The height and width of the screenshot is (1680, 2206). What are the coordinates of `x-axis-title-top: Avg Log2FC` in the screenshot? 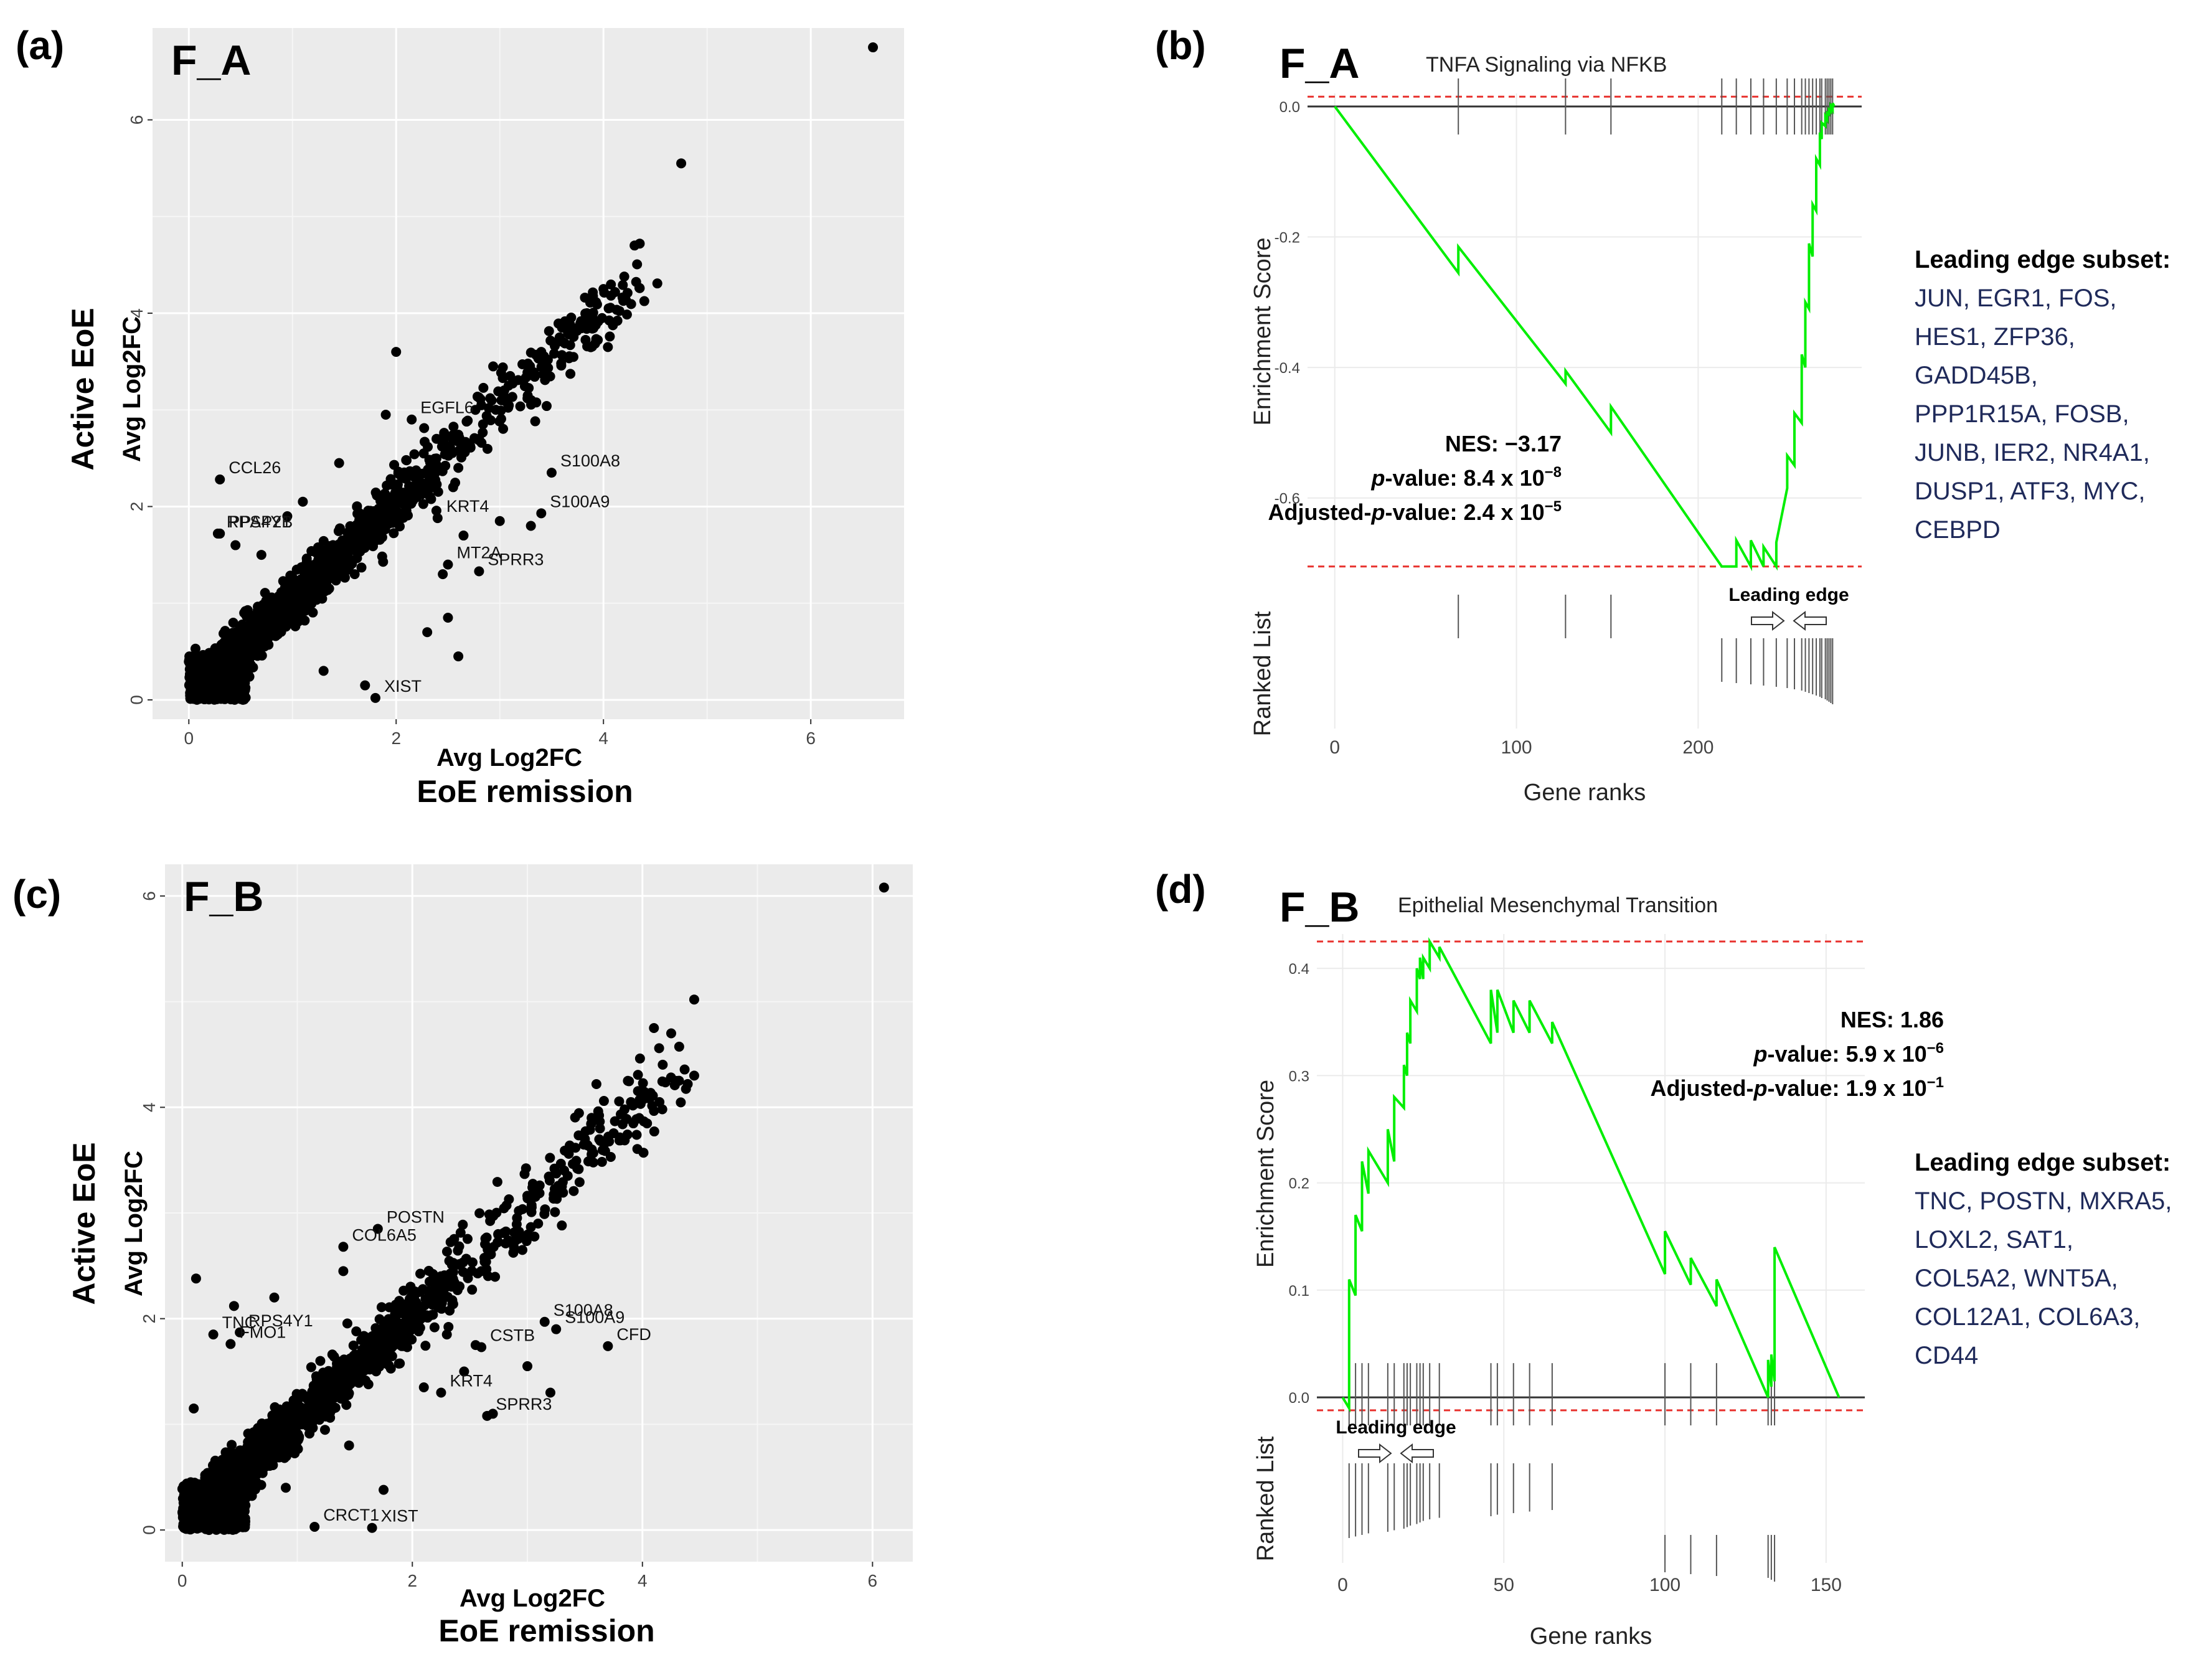 It's located at (509, 758).